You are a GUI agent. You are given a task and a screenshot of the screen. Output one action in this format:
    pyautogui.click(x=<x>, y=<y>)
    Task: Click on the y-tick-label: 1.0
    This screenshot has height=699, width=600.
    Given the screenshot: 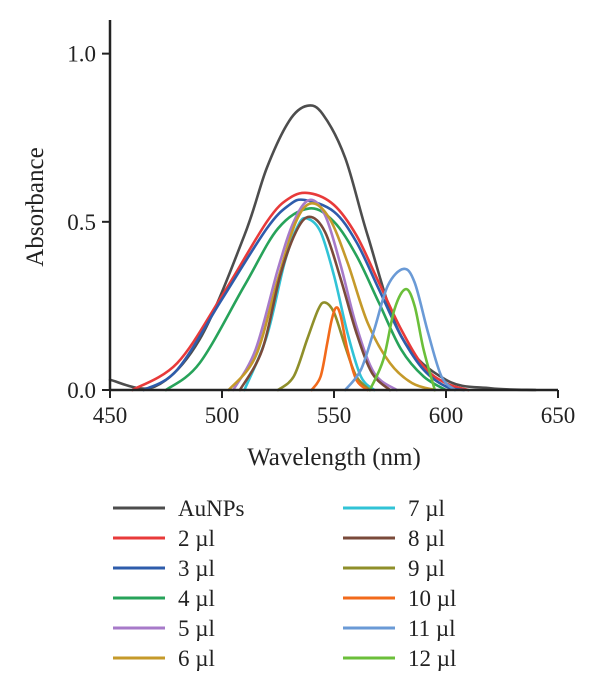 What is the action you would take?
    pyautogui.click(x=81, y=54)
    